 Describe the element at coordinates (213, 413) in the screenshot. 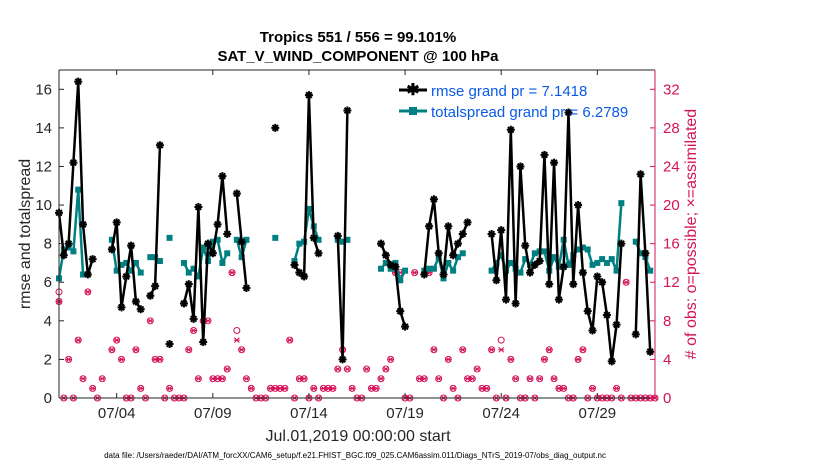

I see `x-tick-label: 07/09` at that location.